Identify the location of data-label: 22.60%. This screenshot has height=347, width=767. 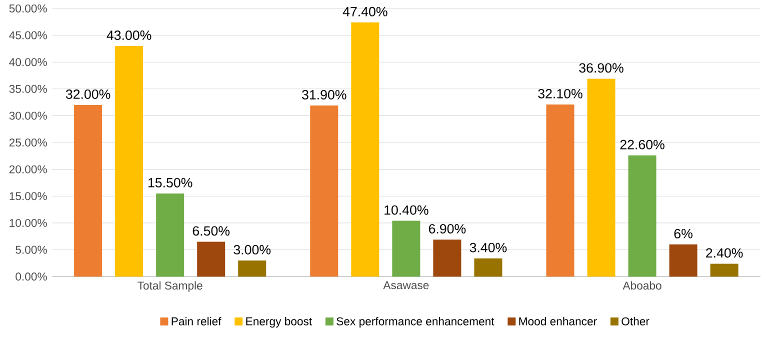
(642, 145).